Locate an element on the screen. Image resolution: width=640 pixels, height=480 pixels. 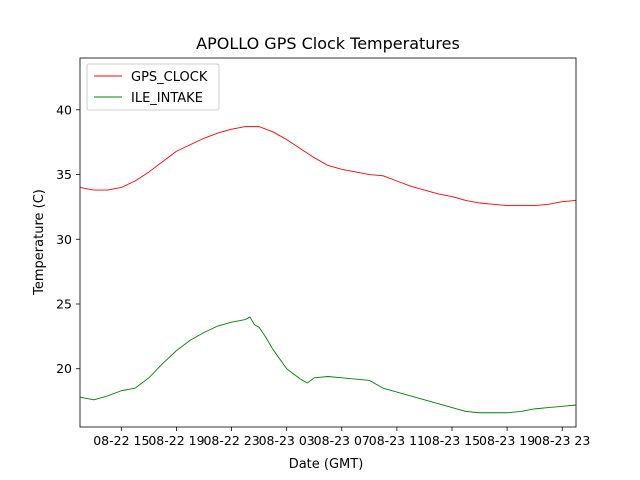
series-line-gps-clock is located at coordinates (328, 166).